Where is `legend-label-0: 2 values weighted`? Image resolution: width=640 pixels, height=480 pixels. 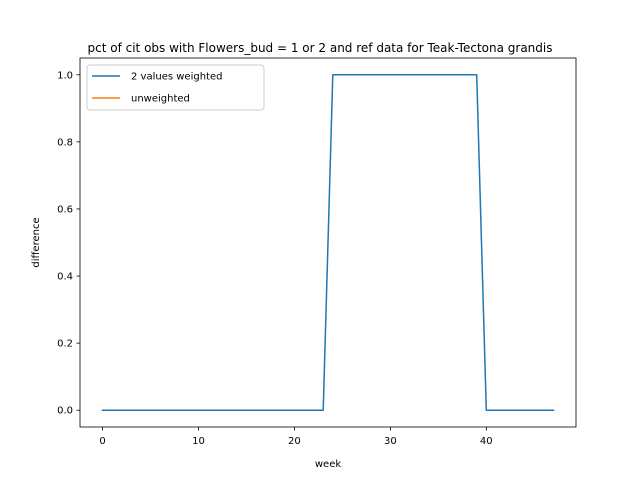 legend-label-0: 2 values weighted is located at coordinates (176, 77).